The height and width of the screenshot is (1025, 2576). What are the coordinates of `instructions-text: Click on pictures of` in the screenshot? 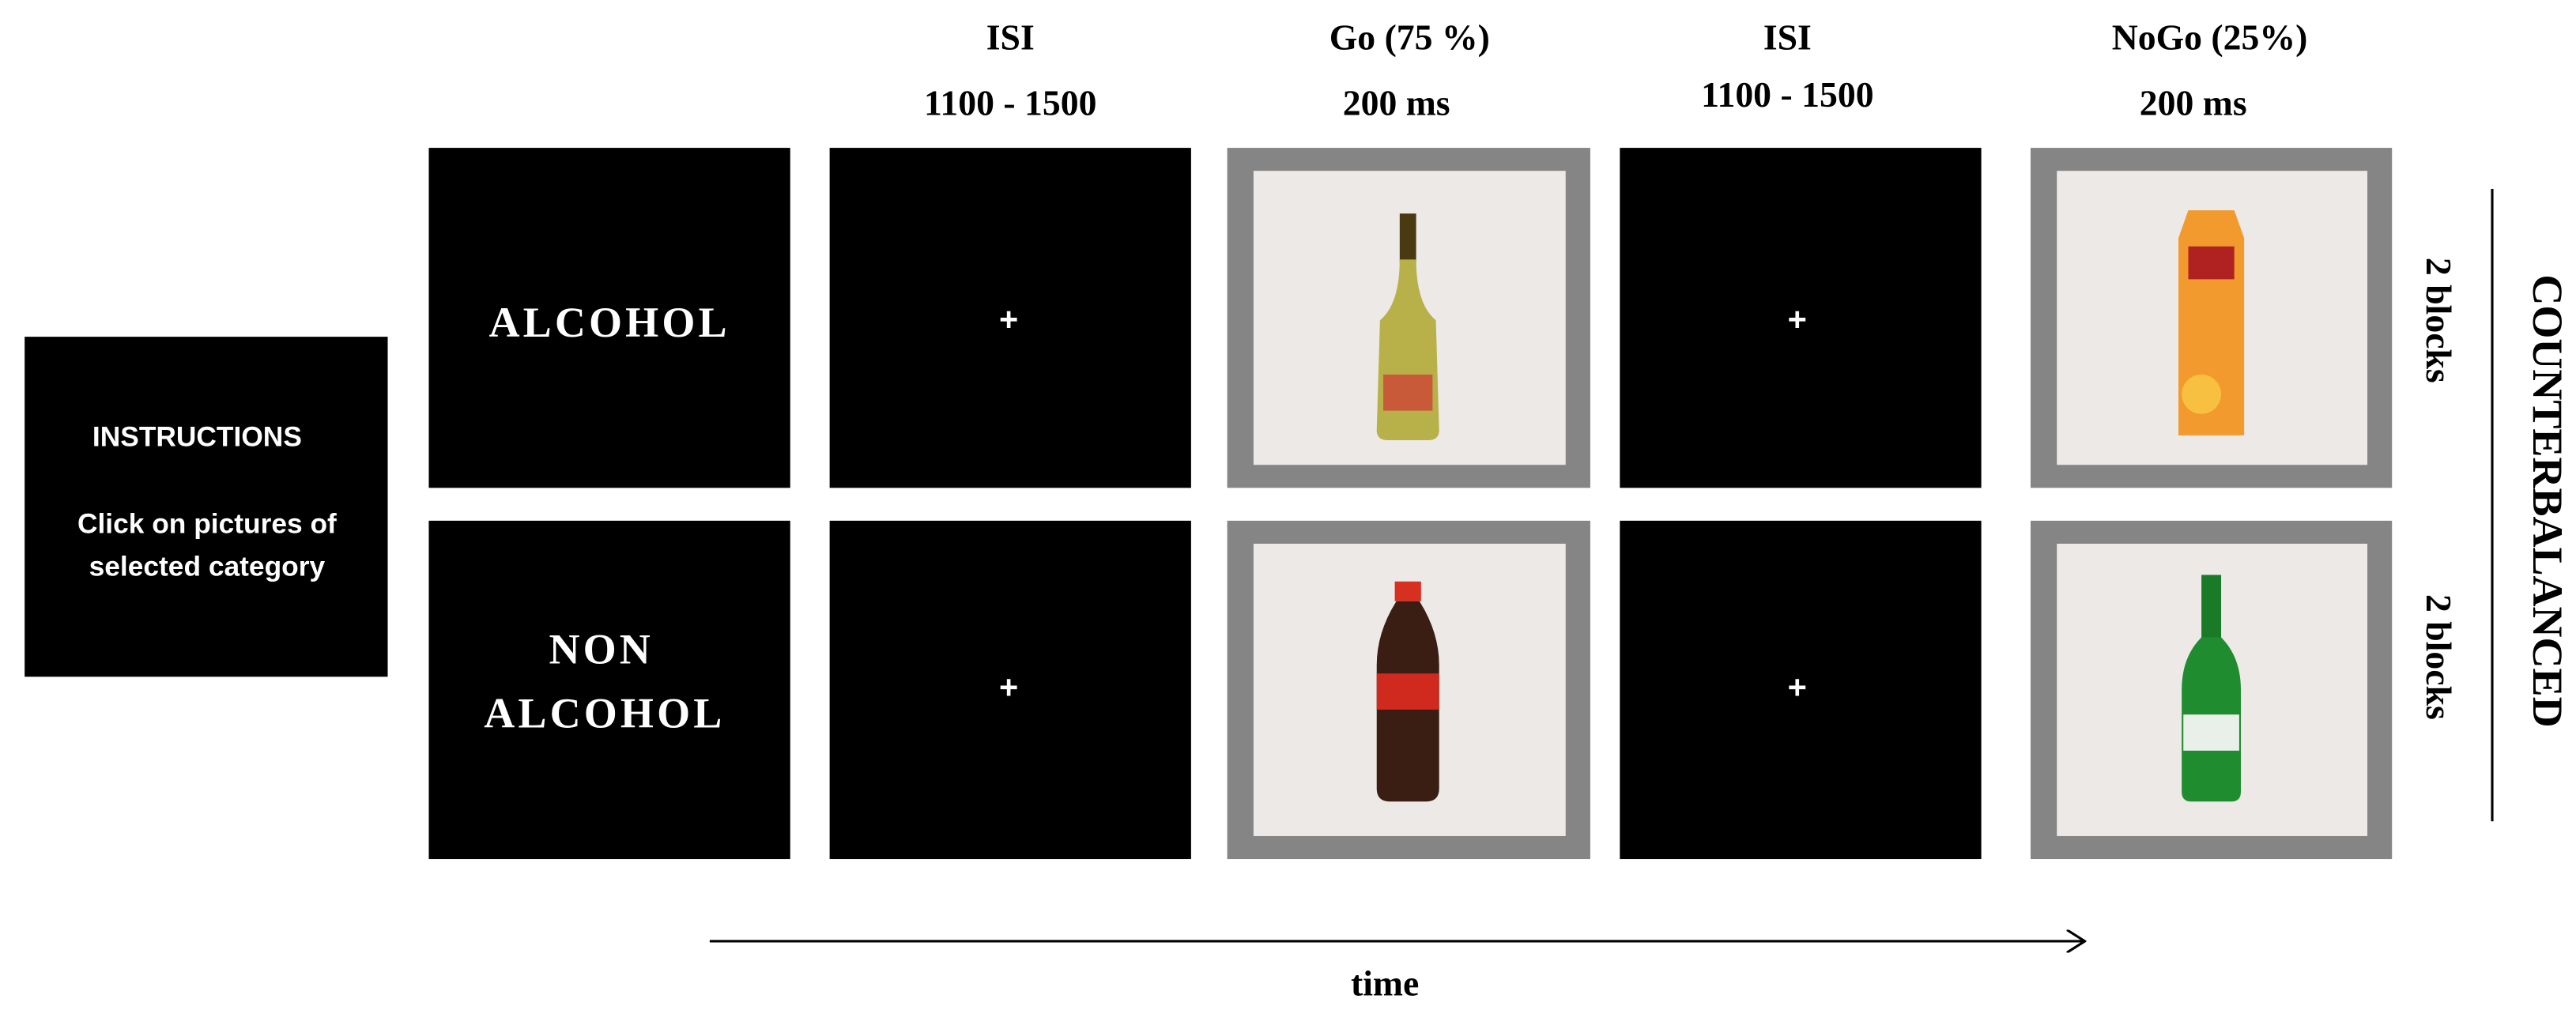 It's located at (207, 523).